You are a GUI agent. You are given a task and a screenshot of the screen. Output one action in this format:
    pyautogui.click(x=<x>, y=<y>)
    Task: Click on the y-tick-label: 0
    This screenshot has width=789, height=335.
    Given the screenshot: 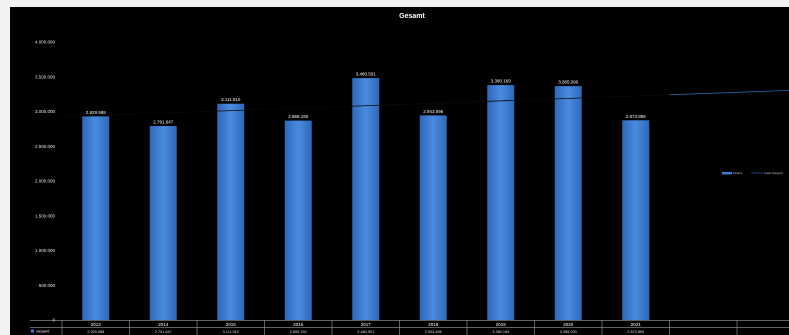 What is the action you would take?
    pyautogui.click(x=53, y=320)
    